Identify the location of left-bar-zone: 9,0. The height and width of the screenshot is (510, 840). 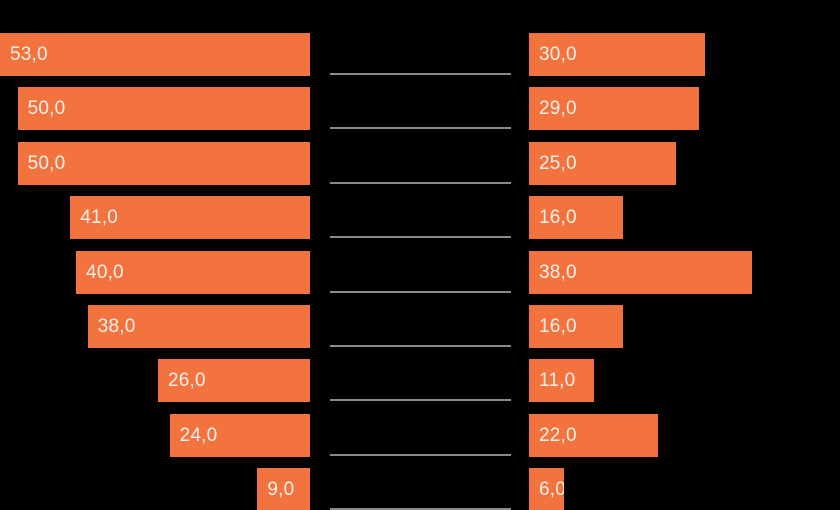
(155, 489).